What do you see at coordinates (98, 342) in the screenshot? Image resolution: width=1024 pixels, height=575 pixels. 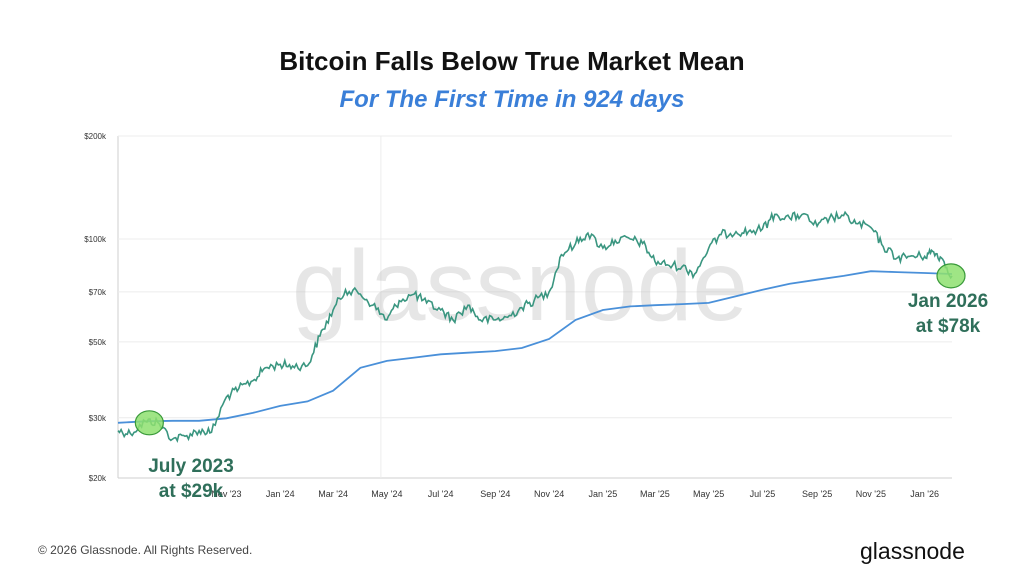 I see `y-tick-label: $50k` at bounding box center [98, 342].